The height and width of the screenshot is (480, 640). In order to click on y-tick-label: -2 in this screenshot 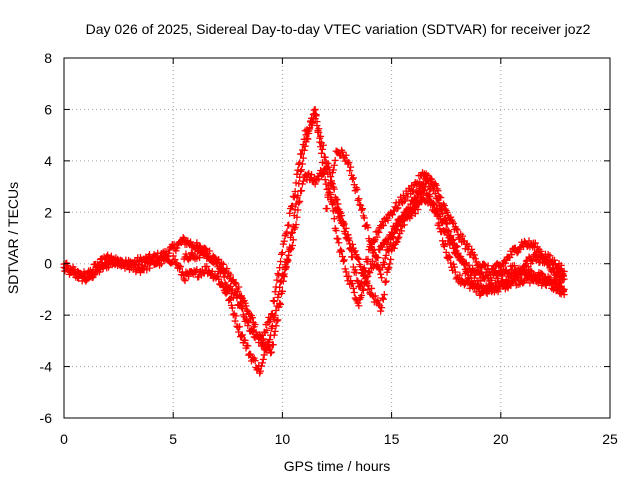, I will do `click(46, 315)`.